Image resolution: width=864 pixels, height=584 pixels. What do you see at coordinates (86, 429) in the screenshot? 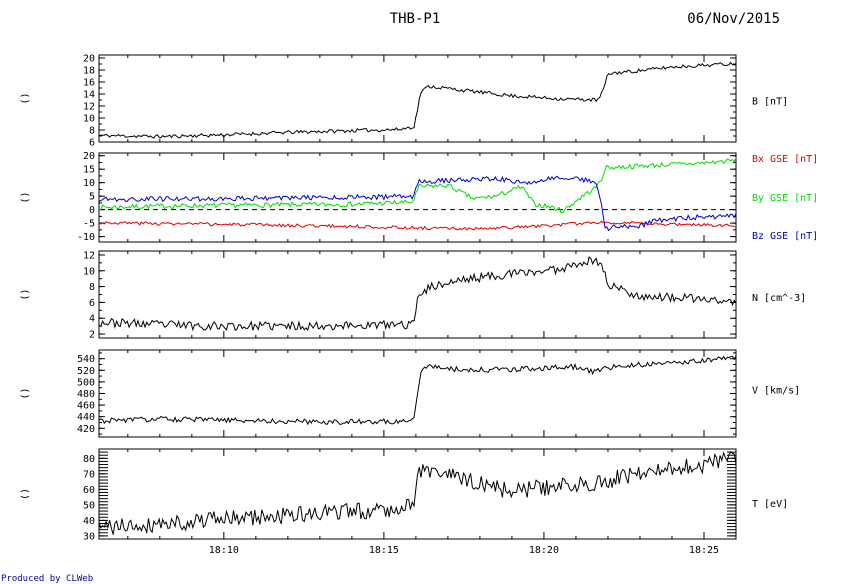
I see `y-tick-label: 420` at bounding box center [86, 429].